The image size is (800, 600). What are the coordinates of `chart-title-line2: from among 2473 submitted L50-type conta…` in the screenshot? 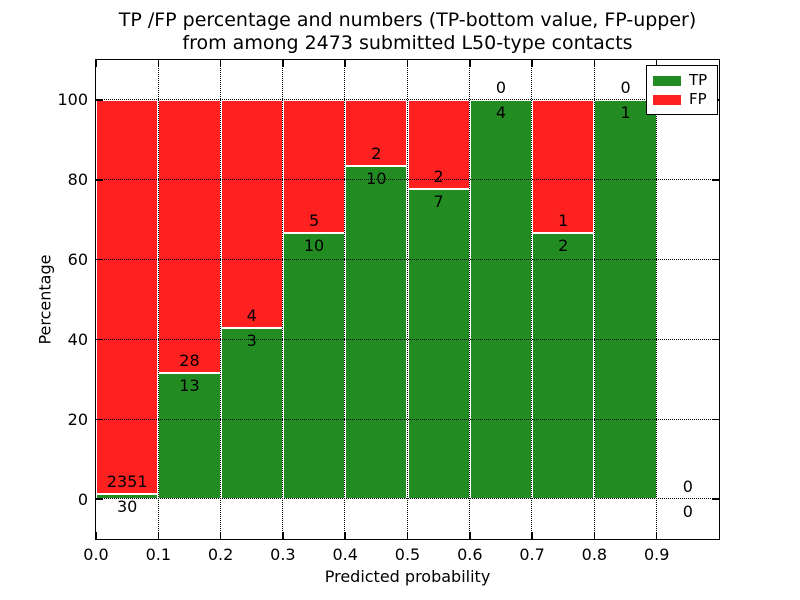 It's located at (407, 43).